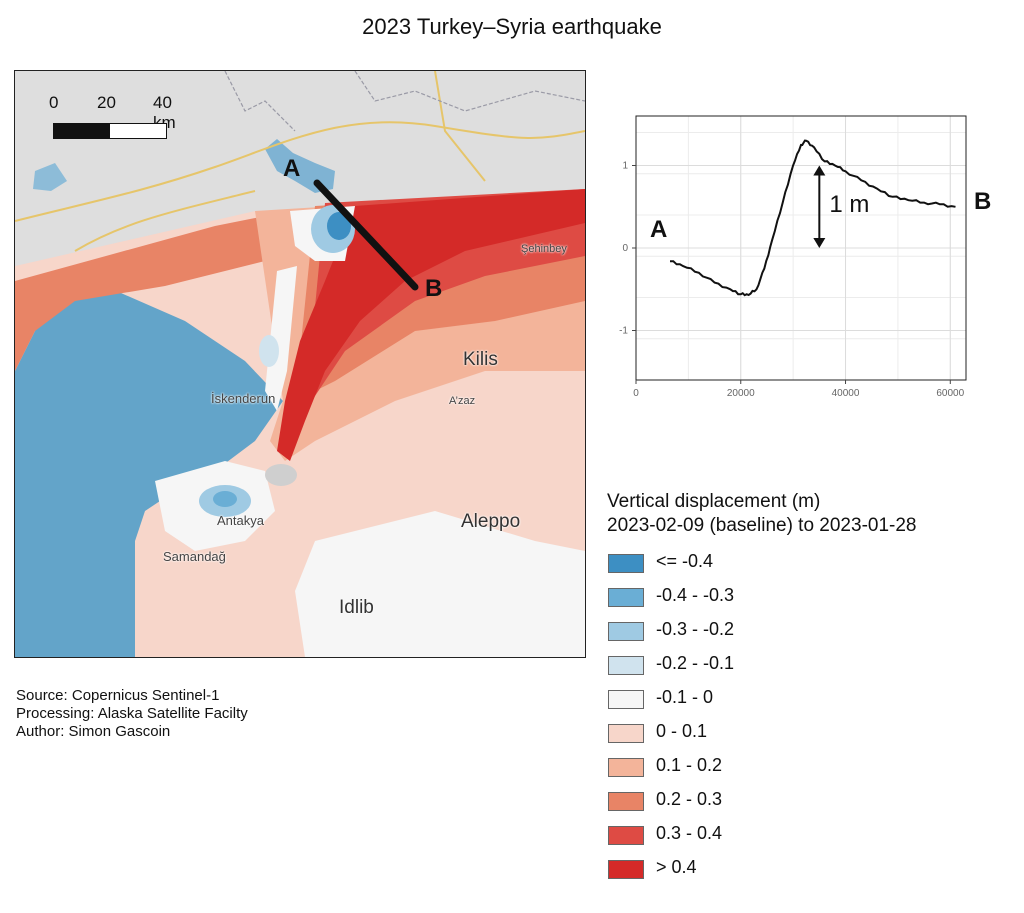 This screenshot has height=913, width=1024. Describe the element at coordinates (689, 833) in the screenshot. I see `legend-item-label: 0.3 - 0.4` at that location.